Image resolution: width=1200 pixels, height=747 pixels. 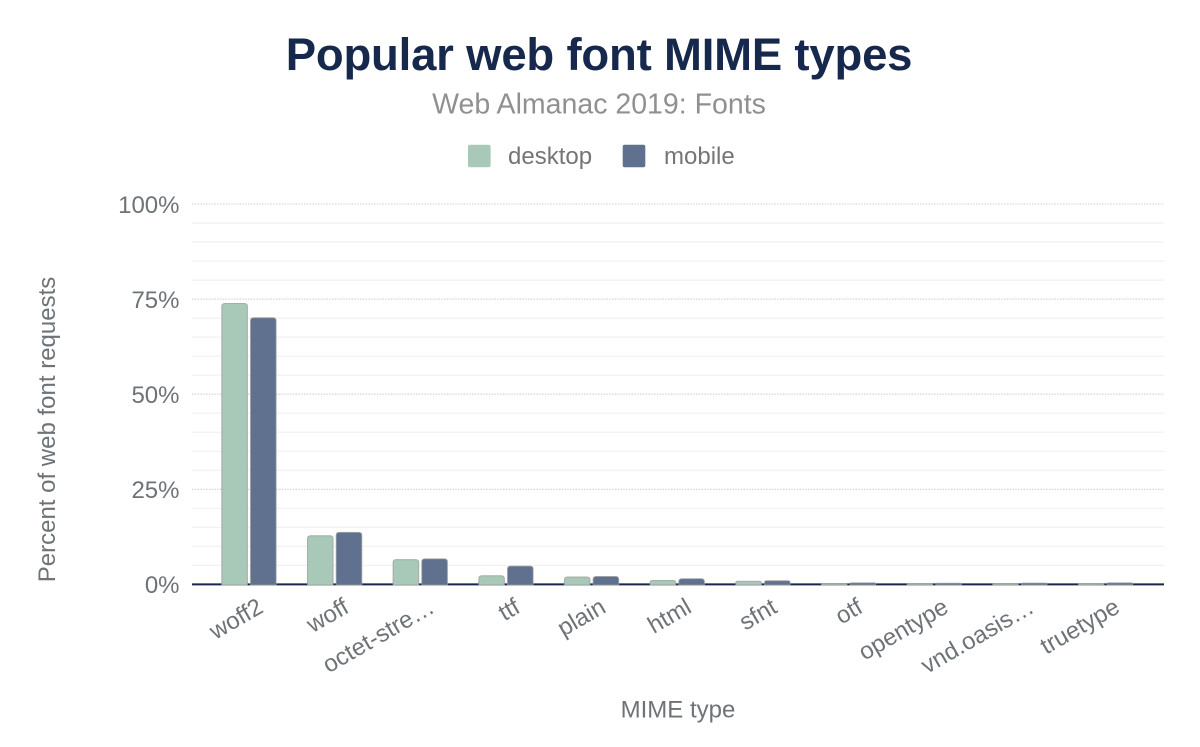 I want to click on svg-text: 50%, so click(x=155, y=395).